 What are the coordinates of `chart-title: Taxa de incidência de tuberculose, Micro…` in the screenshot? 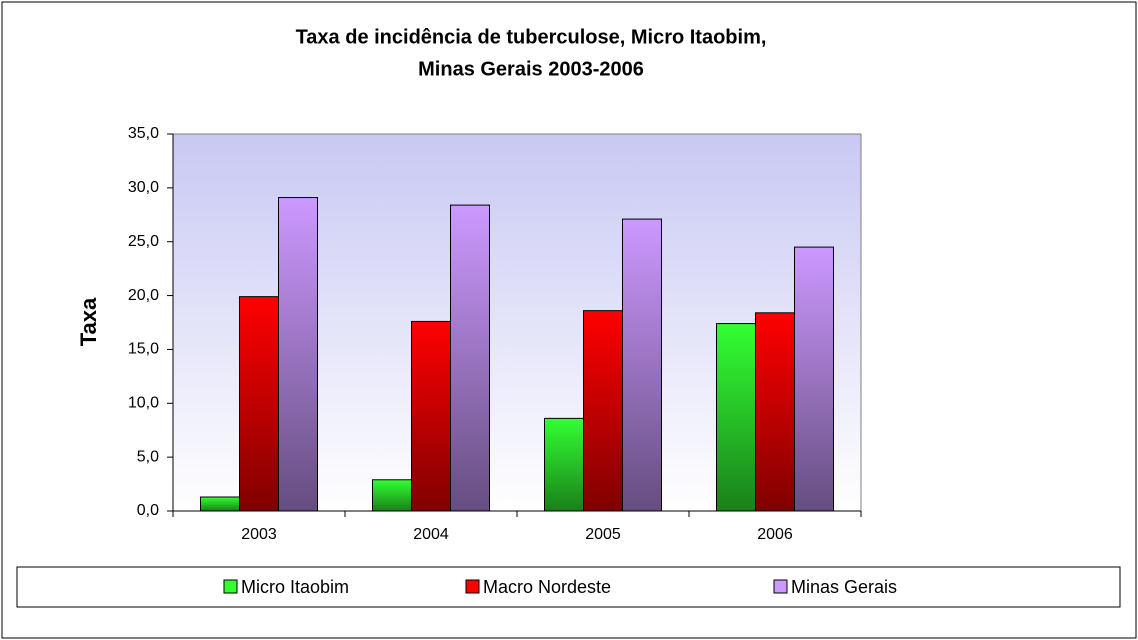 It's located at (531, 37).